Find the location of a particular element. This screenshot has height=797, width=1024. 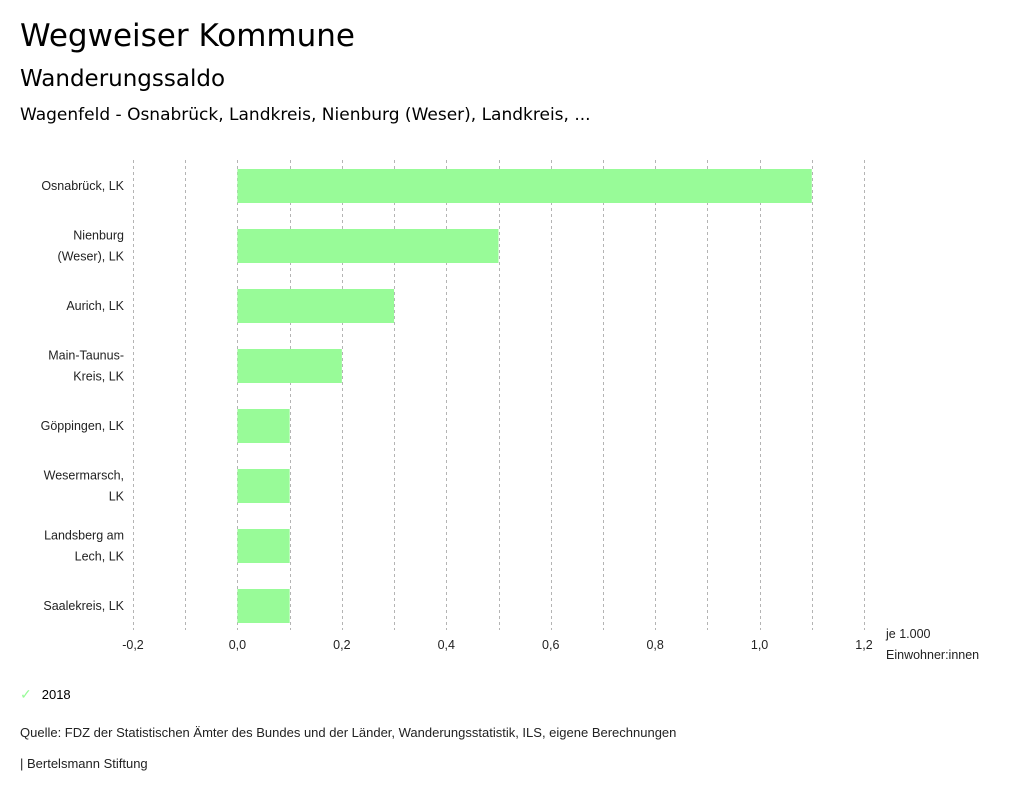

x-tick-label: 0,8 is located at coordinates (654, 645).